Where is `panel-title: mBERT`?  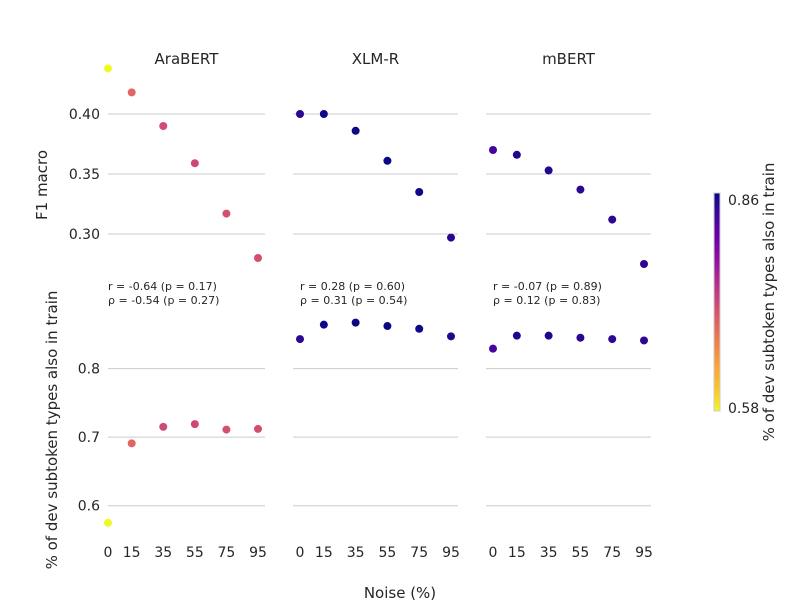 panel-title: mBERT is located at coordinates (569, 59).